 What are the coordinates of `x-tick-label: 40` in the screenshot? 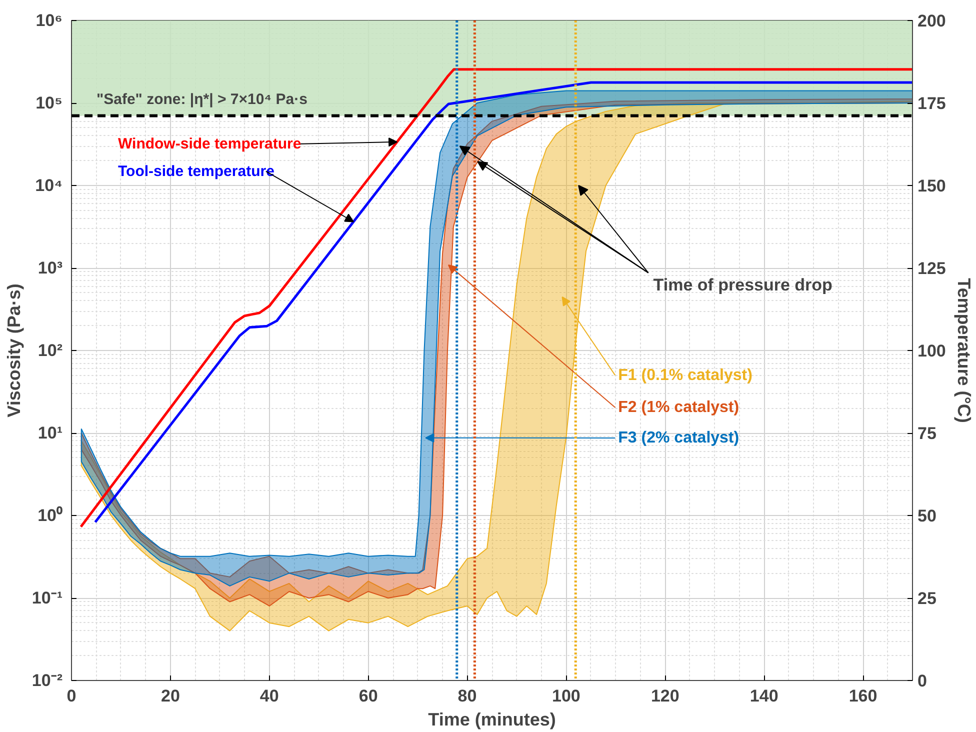 It's located at (269, 696).